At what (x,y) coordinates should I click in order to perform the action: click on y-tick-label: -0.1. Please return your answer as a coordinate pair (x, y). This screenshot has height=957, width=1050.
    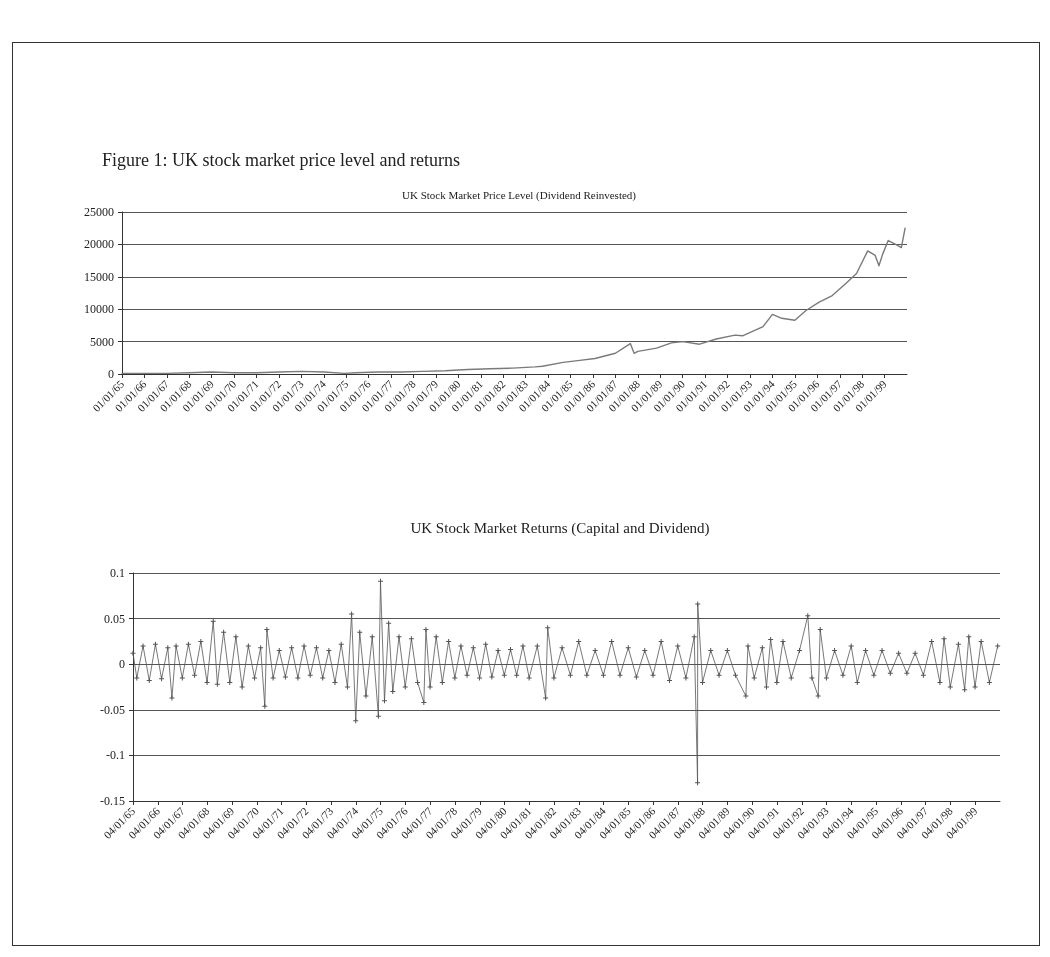
    Looking at the image, I should click on (115, 755).